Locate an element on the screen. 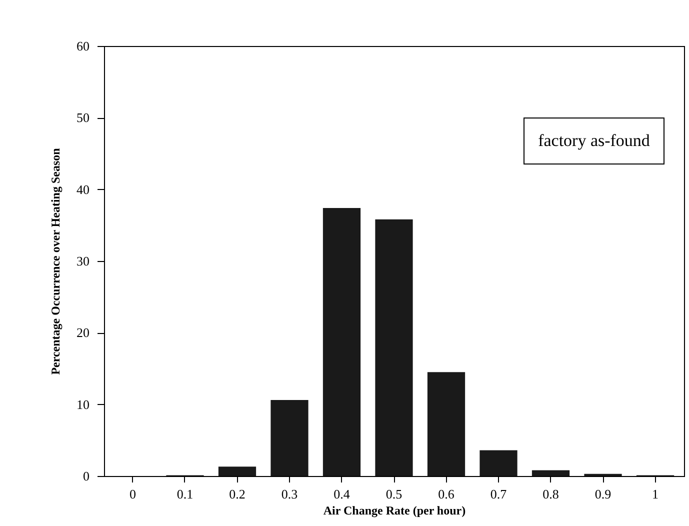  x-tick-label: 0.1 is located at coordinates (185, 494).